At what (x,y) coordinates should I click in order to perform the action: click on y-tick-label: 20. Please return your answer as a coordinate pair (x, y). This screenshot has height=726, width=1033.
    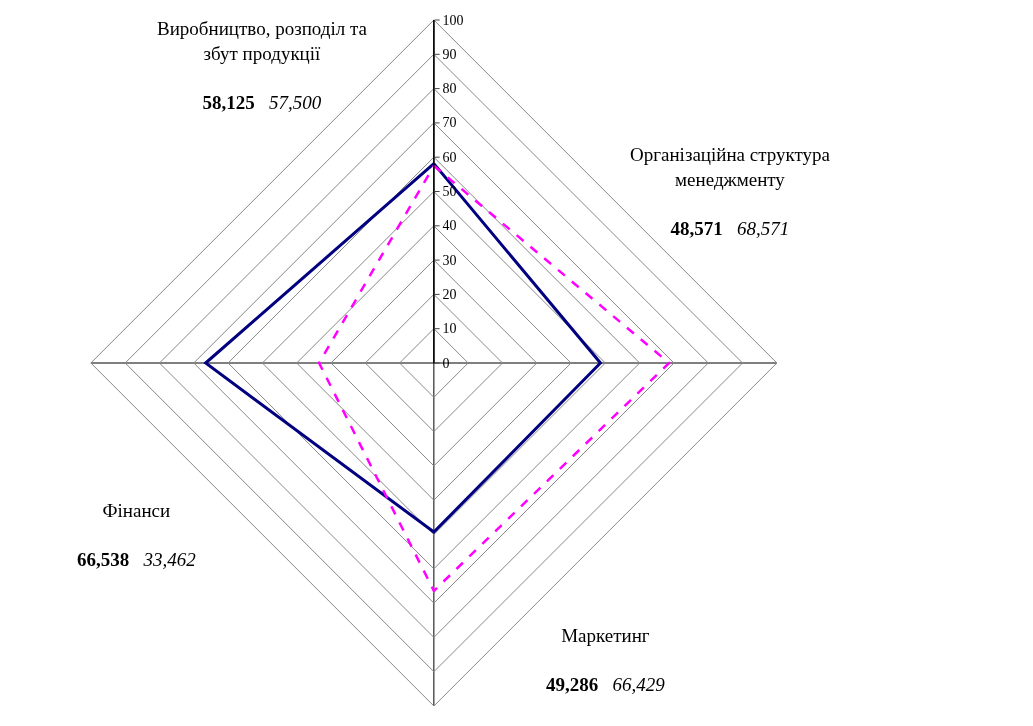
    Looking at the image, I should click on (449, 294).